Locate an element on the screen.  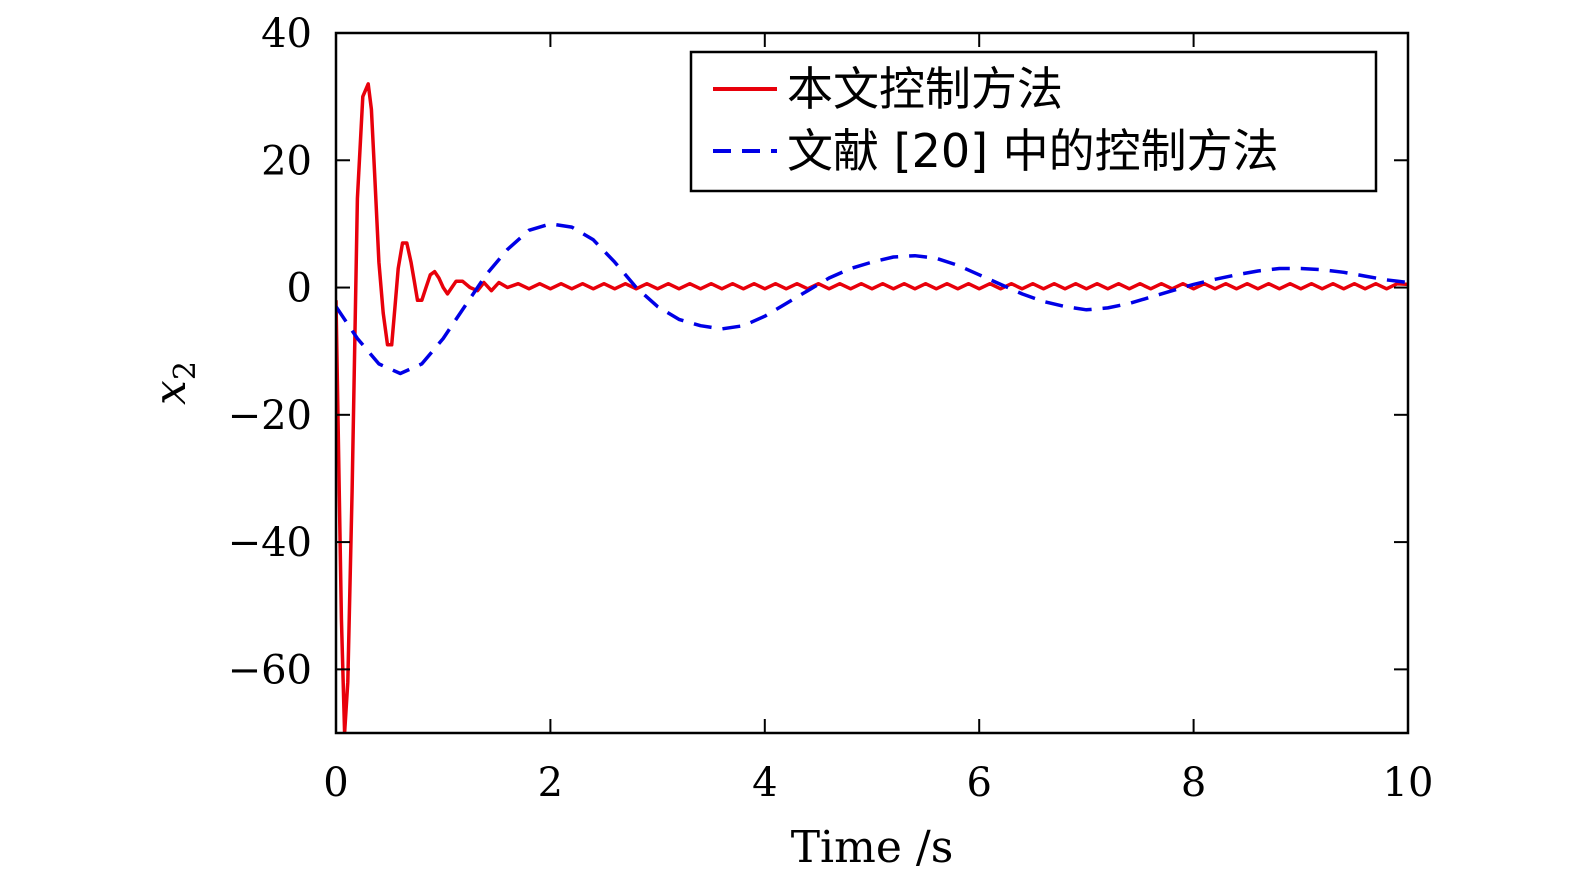
x-tick-label: 6 is located at coordinates (978, 783).